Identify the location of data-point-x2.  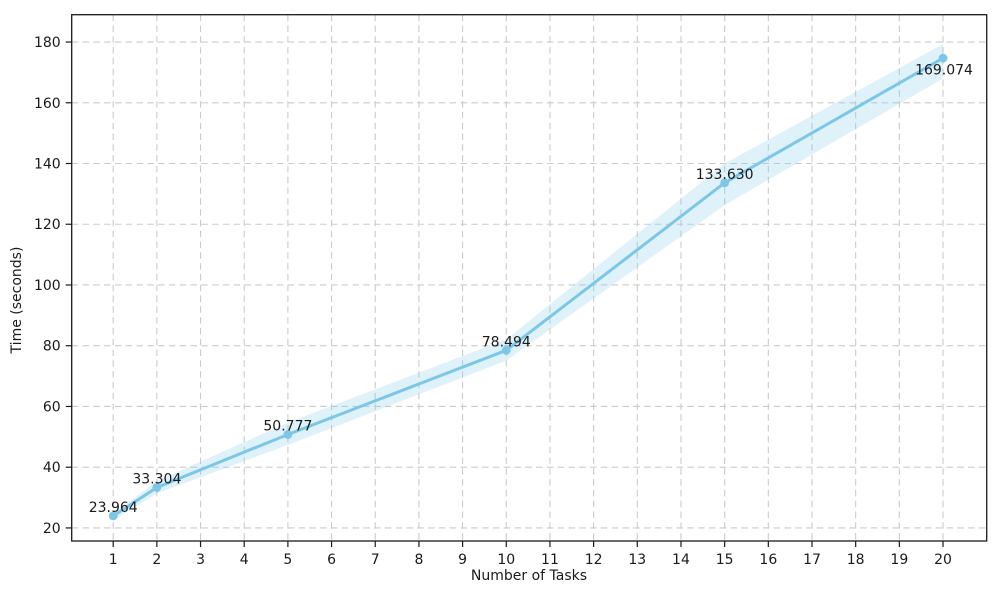
(157, 487).